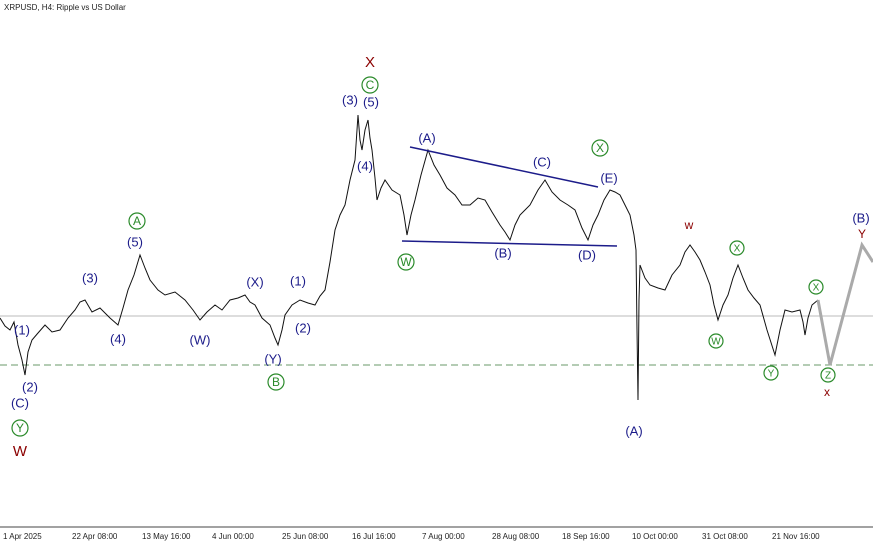  I want to click on x-tick-label: 10 Oct 00:00, so click(655, 536).